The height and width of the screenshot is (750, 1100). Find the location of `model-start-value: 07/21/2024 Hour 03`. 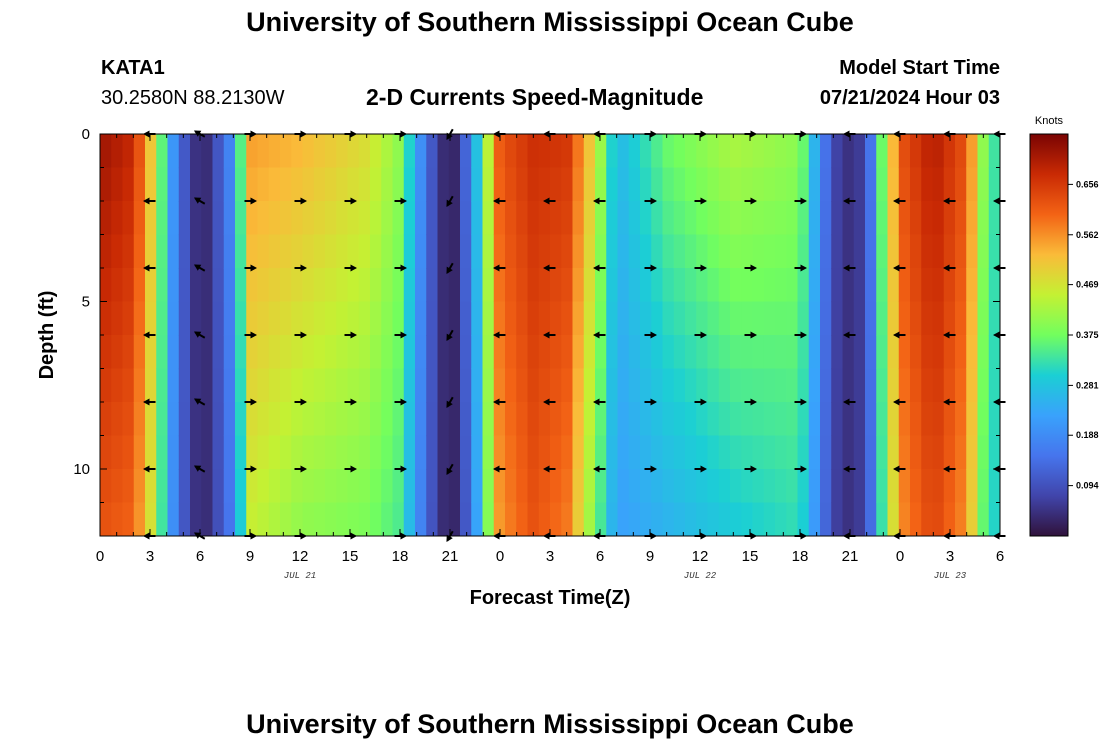

model-start-value: 07/21/2024 Hour 03 is located at coordinates (909, 98).